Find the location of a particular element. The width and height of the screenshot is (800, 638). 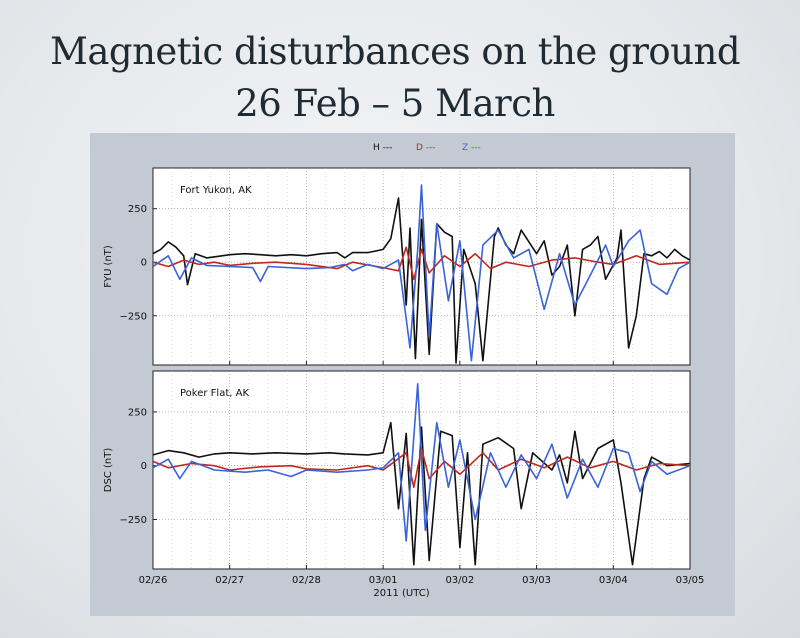

panel-1-y-tick-label: 0 is located at coordinates (144, 263).